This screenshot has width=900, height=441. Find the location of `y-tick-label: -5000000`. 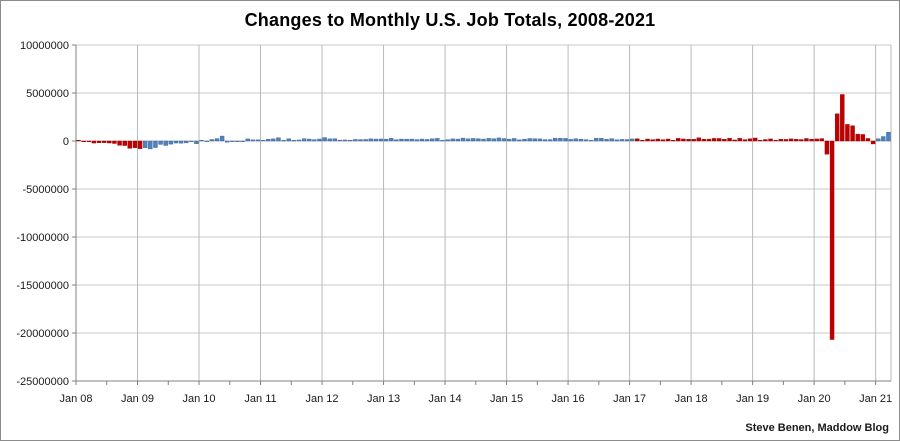

y-tick-label: -5000000 is located at coordinates (46, 190).